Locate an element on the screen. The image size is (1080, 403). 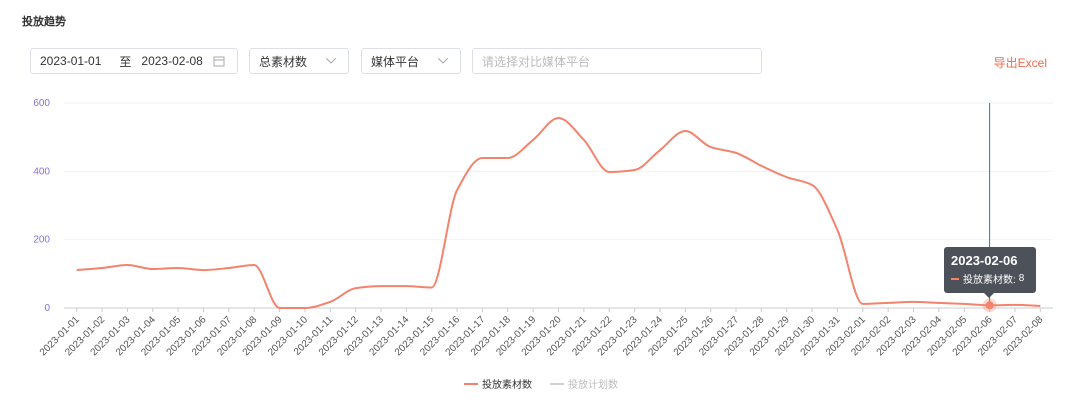
platform-text: 媒体平台 is located at coordinates (395, 61).